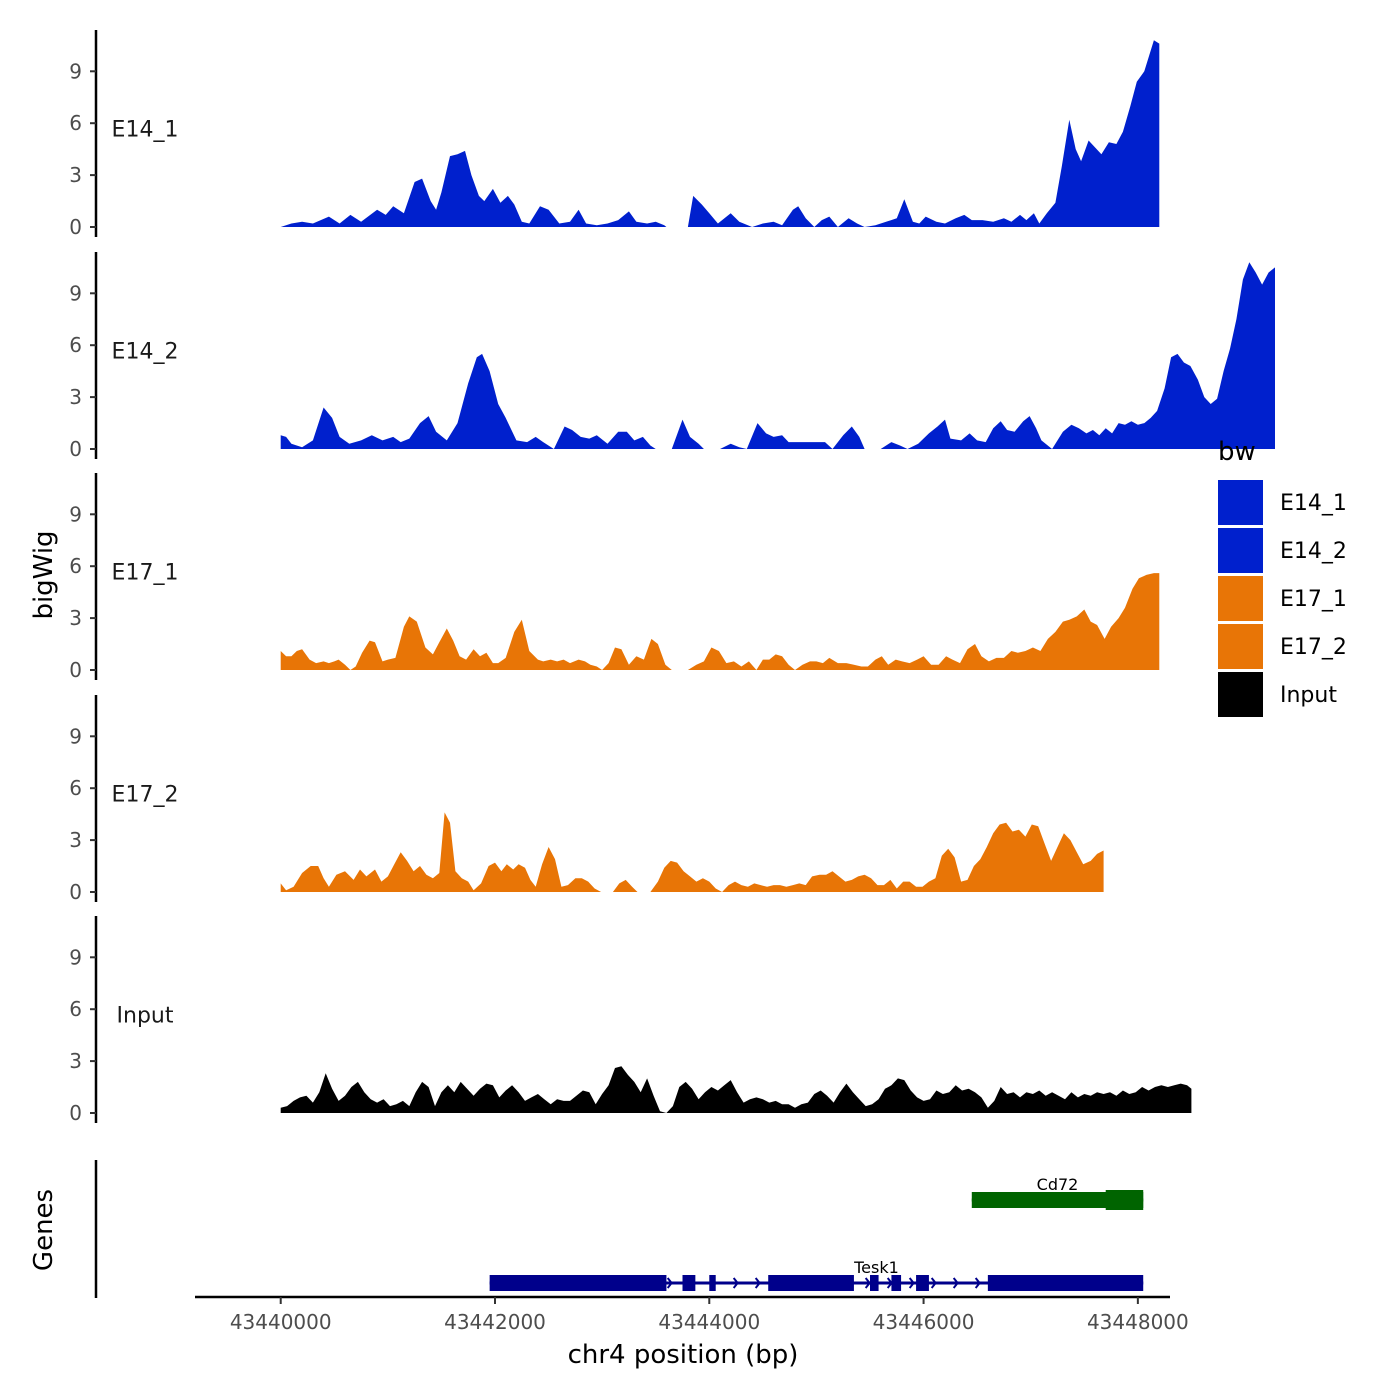 The height and width of the screenshot is (1400, 1400). Describe the element at coordinates (1058, 1184) in the screenshot. I see `gene-label: Cd72` at that location.